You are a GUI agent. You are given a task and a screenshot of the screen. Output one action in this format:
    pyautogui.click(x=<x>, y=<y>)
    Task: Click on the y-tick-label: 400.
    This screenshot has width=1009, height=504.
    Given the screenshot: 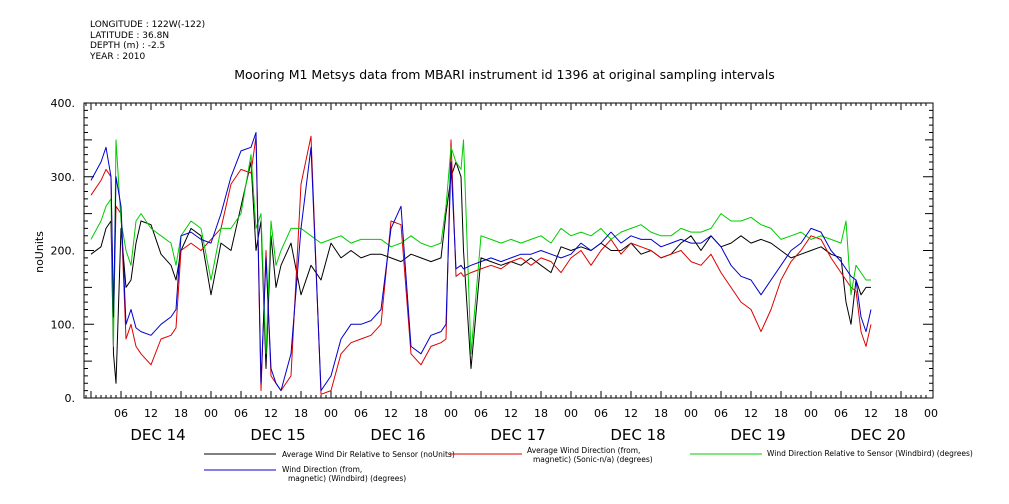 What is the action you would take?
    pyautogui.click(x=63, y=103)
    